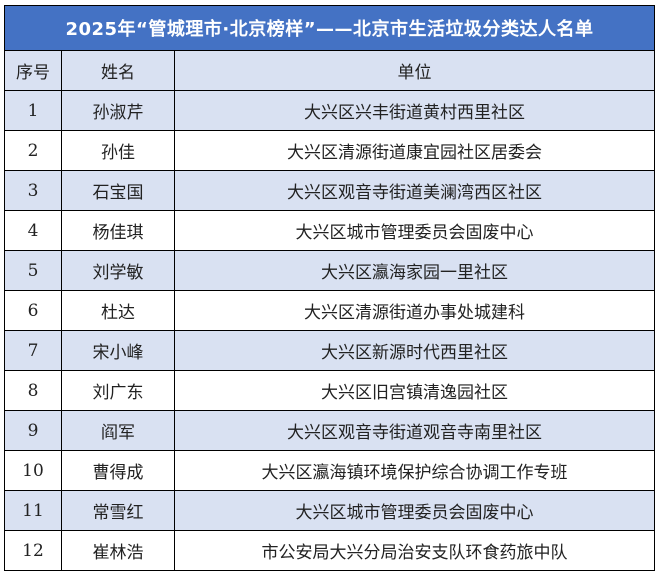 Image resolution: width=658 pixels, height=575 pixels. I want to click on table-row: 7 宋小峰 大兴区新源时代西里社区, so click(329, 350).